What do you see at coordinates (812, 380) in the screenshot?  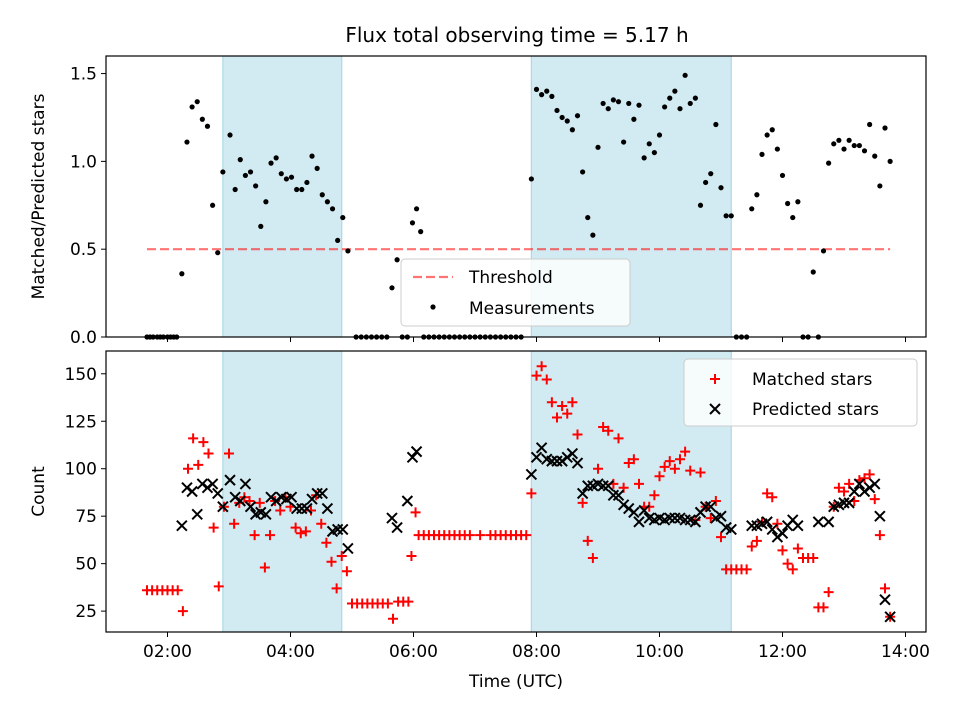 I see `legend-matched-label: Matched stars` at bounding box center [812, 380].